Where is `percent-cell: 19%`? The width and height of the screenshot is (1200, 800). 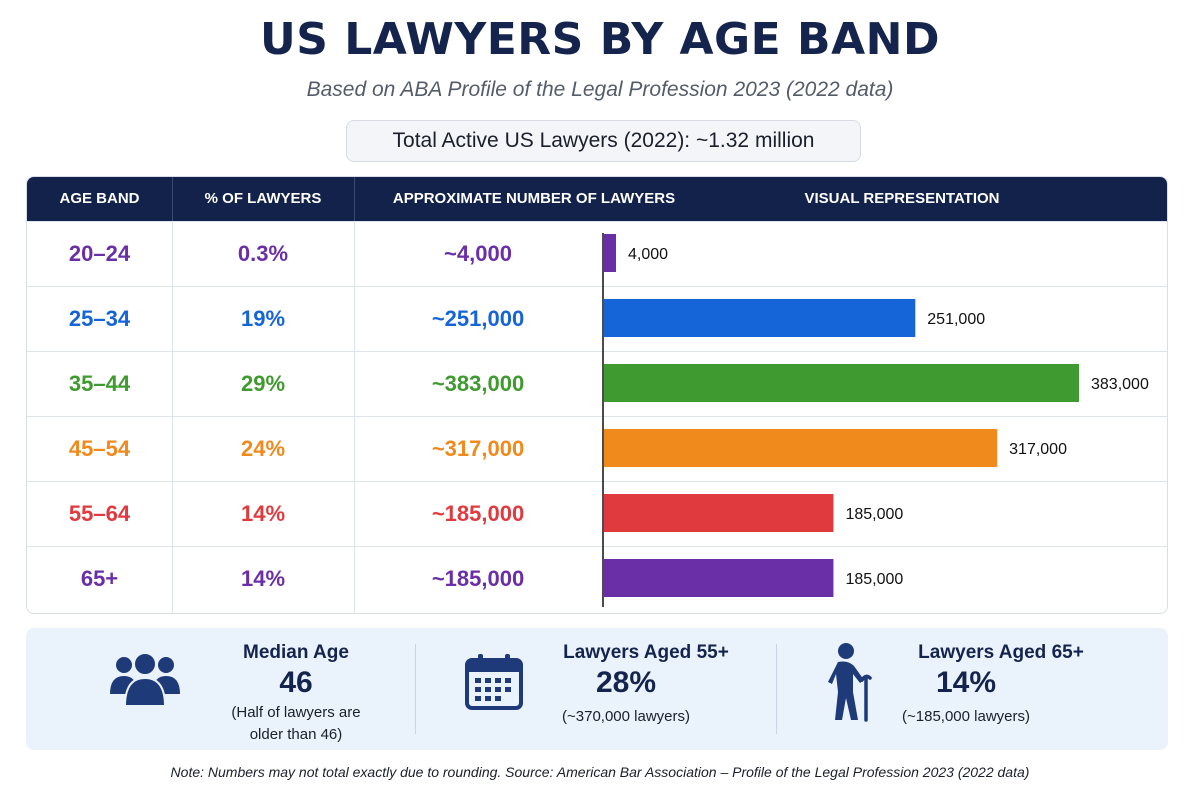 percent-cell: 19% is located at coordinates (263, 318).